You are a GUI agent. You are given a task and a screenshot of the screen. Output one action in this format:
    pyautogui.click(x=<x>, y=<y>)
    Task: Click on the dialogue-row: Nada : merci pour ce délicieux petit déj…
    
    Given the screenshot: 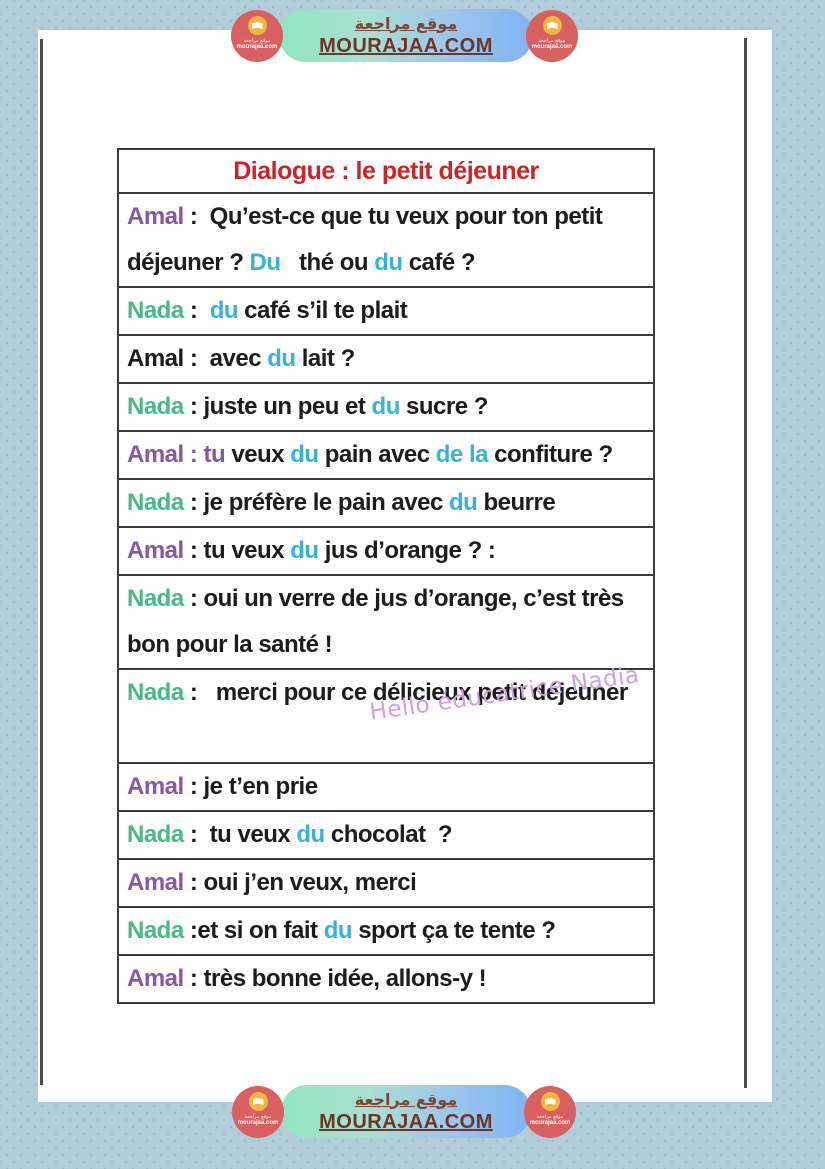 What is the action you would take?
    pyautogui.click(x=386, y=715)
    